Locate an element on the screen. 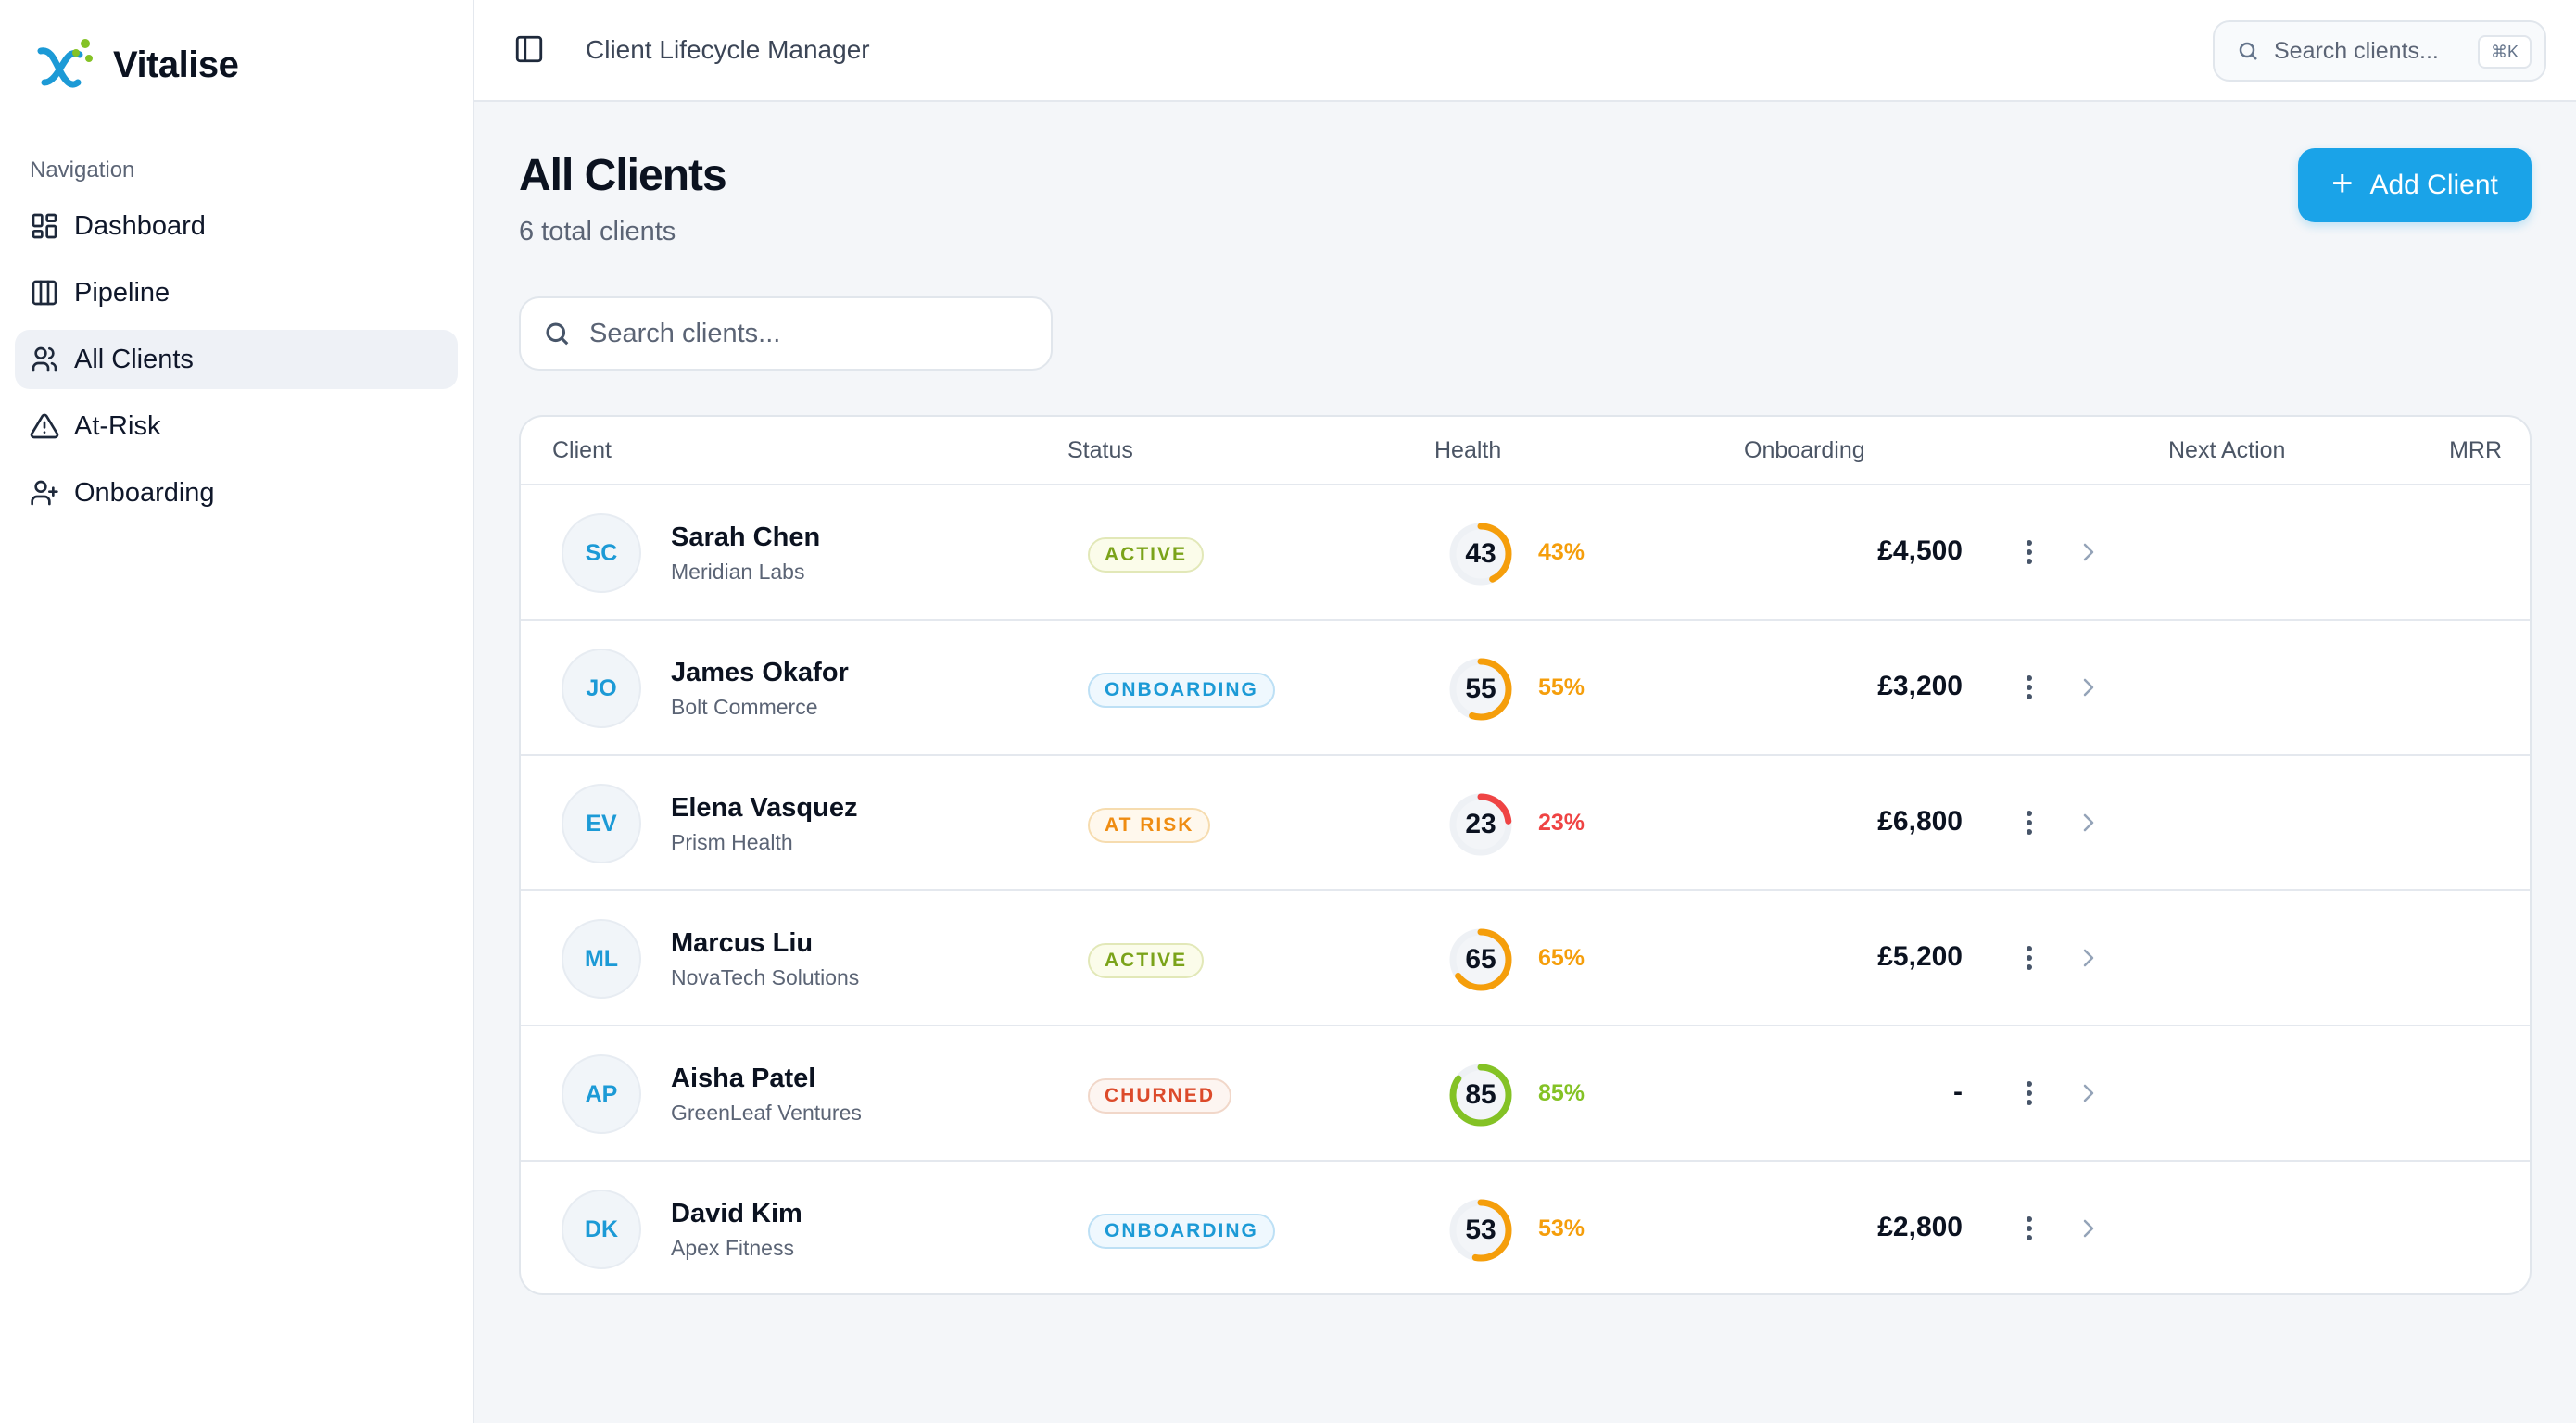 This screenshot has width=2576, height=1423. dashboard-icon is located at coordinates (45, 226).